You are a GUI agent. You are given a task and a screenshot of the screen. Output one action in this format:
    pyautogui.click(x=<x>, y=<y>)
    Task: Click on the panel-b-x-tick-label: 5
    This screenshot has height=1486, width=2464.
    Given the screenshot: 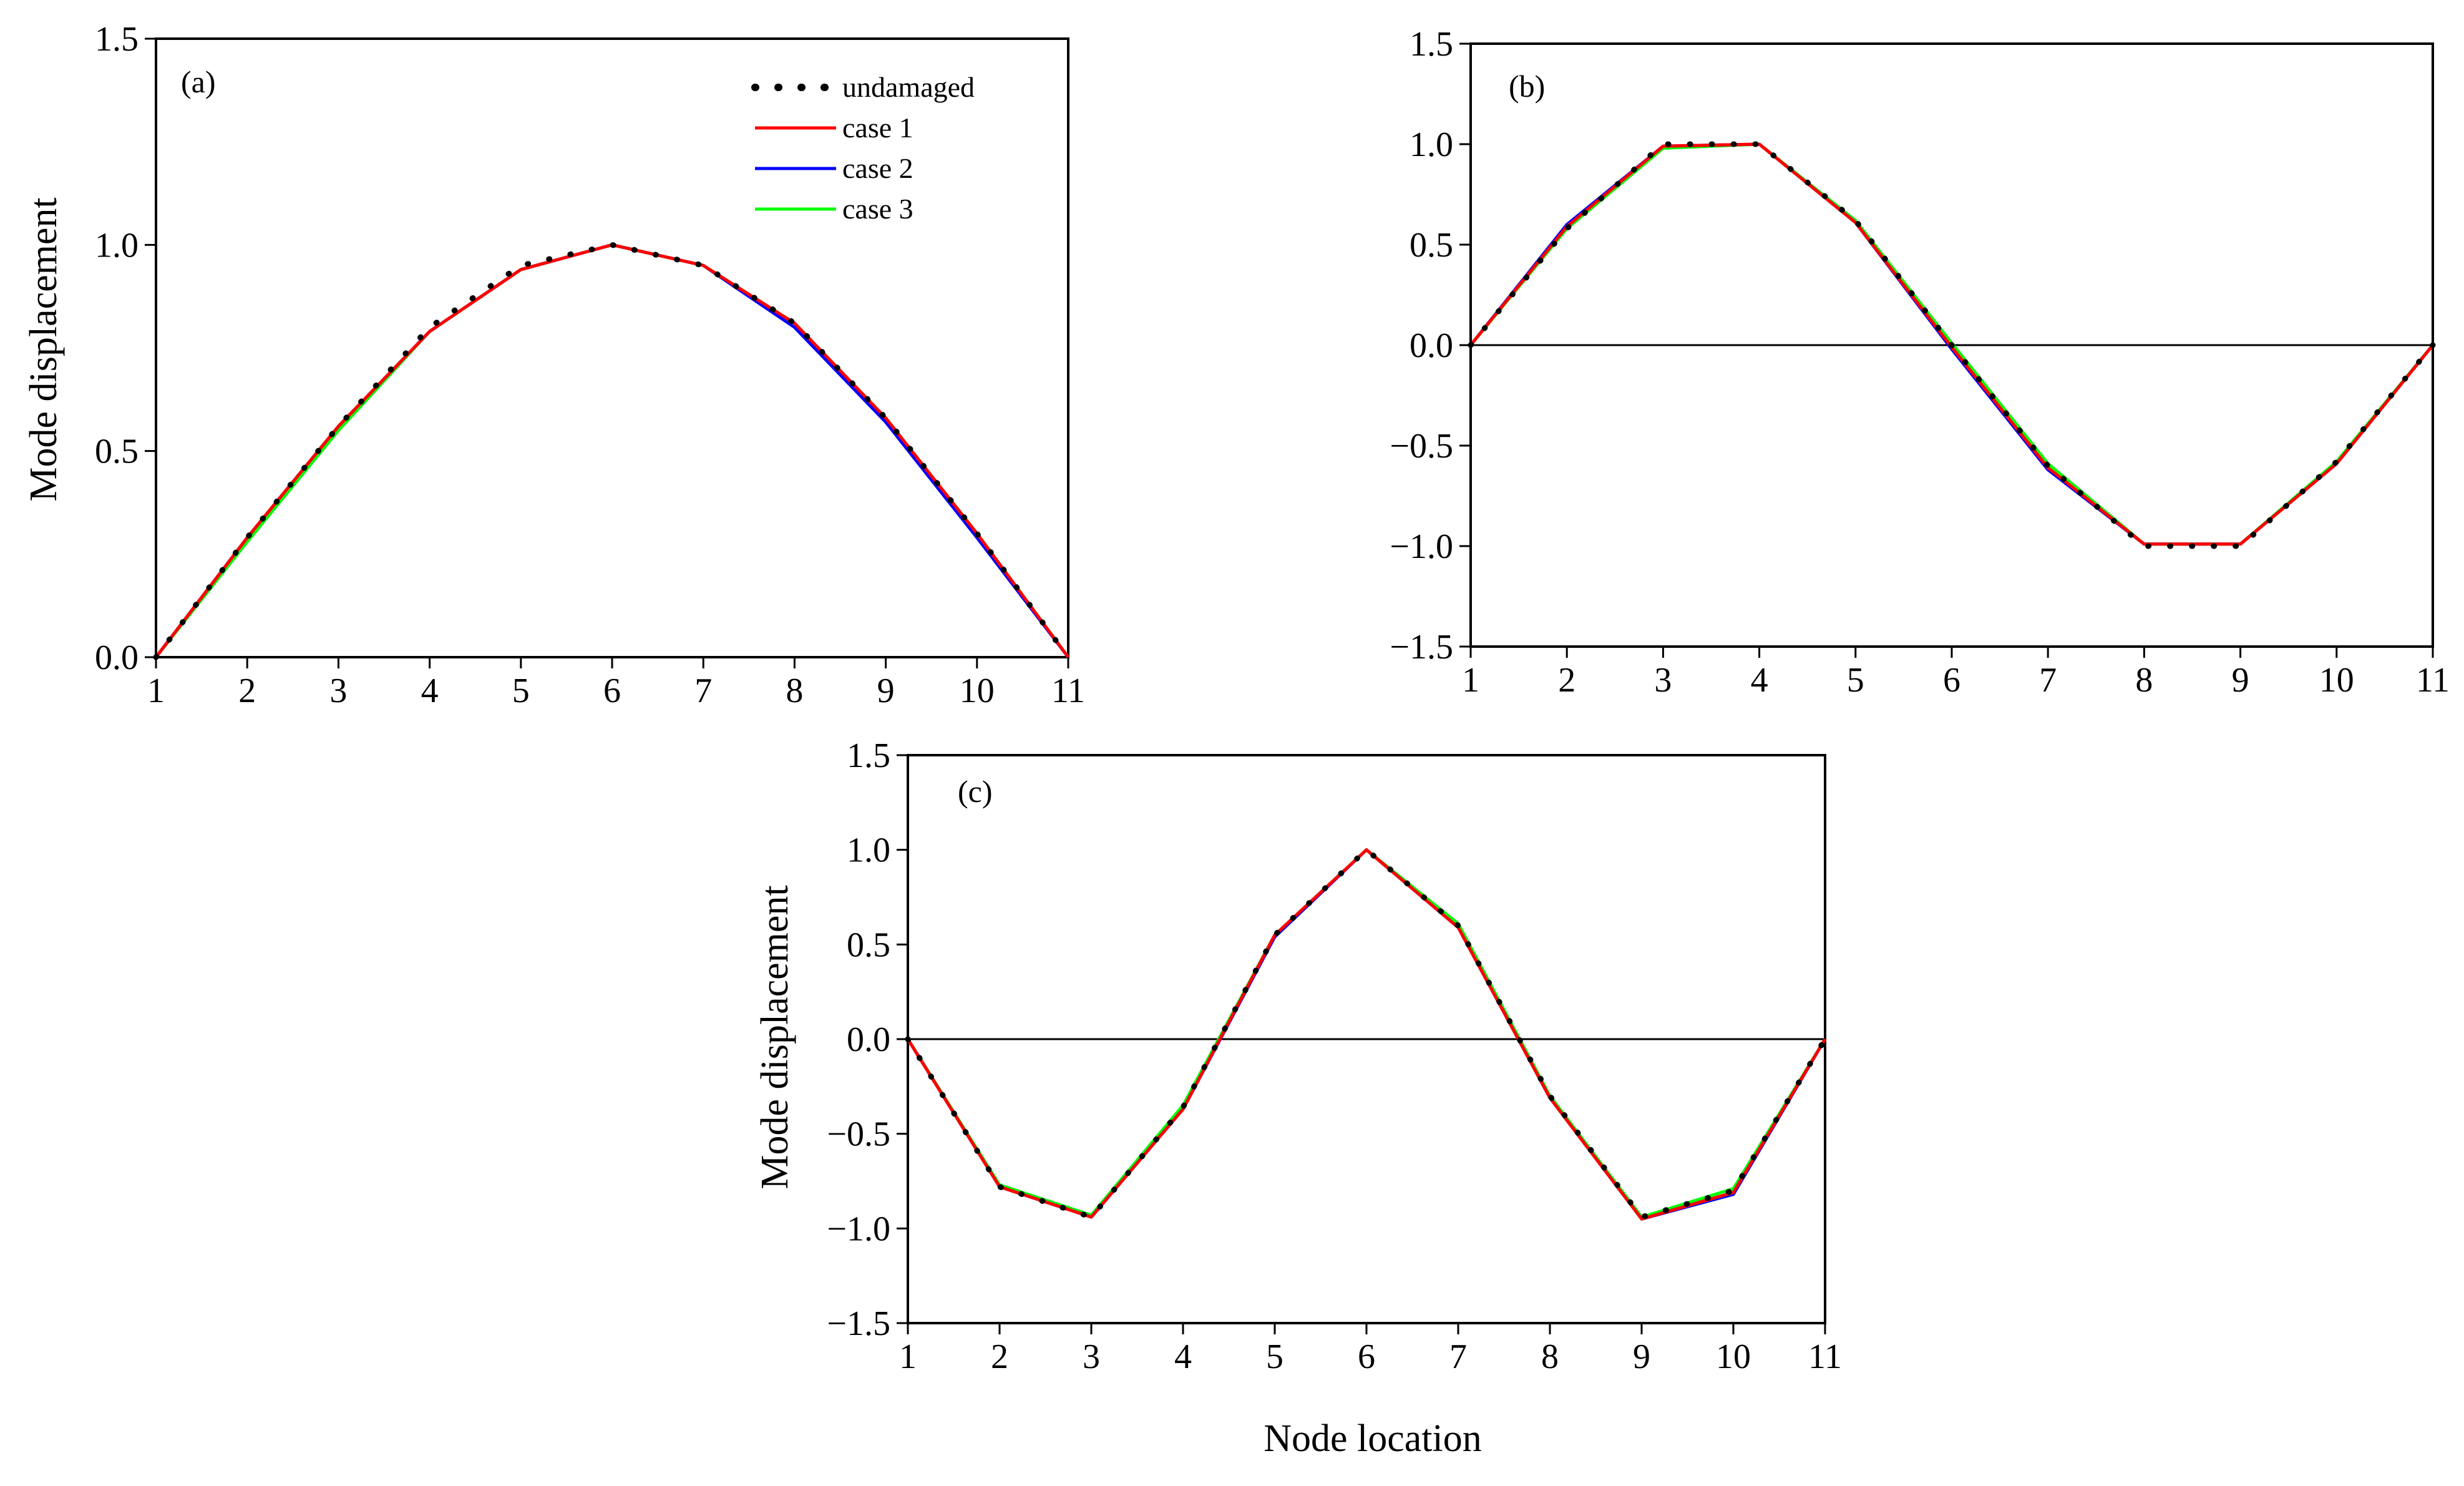 What is the action you would take?
    pyautogui.click(x=1855, y=680)
    